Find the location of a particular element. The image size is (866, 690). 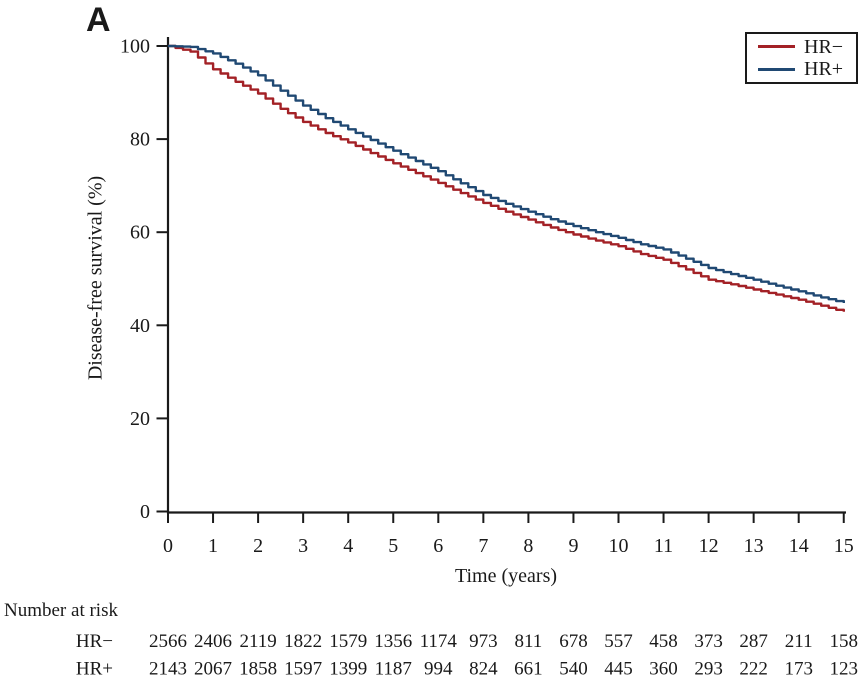

x-tick-label: 5 is located at coordinates (393, 546).